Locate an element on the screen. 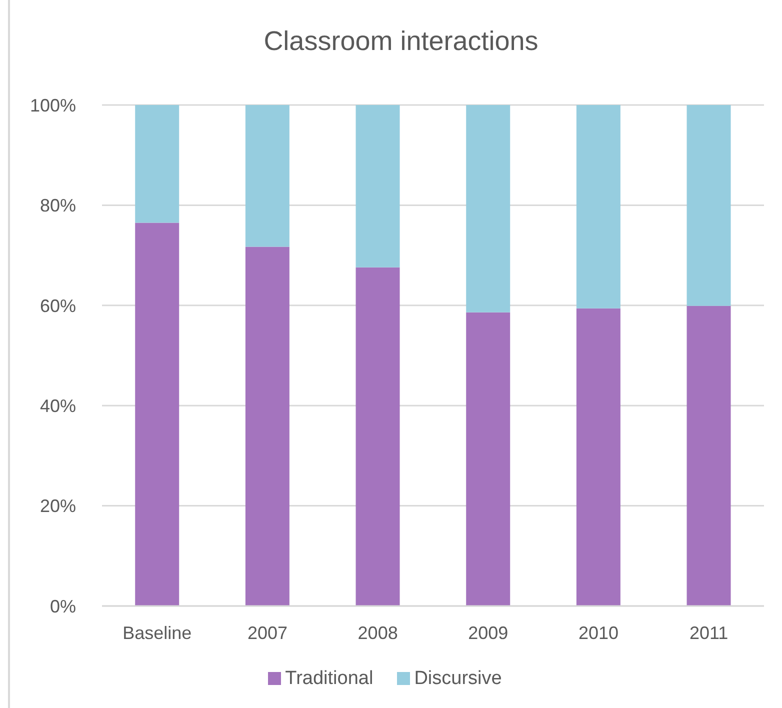 The image size is (782, 708). y-tick-label: 40% is located at coordinates (58, 406).